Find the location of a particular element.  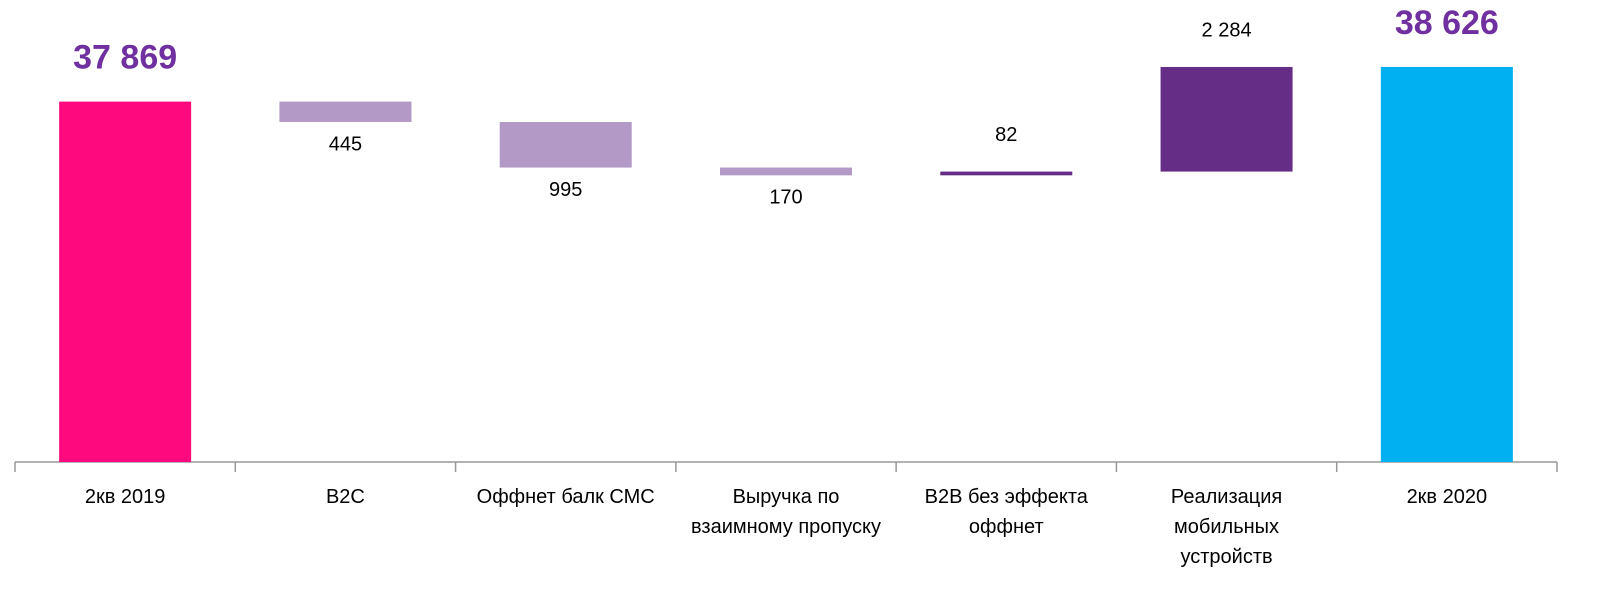

x-tick-label: Реализация мобильных устройств is located at coordinates (1226, 527).